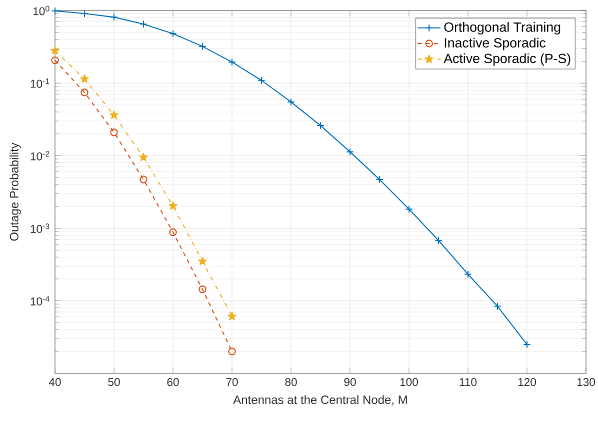 This screenshot has height=421, width=598. What do you see at coordinates (507, 59) in the screenshot?
I see `legend-label: Active Sporadic (P-S)` at bounding box center [507, 59].